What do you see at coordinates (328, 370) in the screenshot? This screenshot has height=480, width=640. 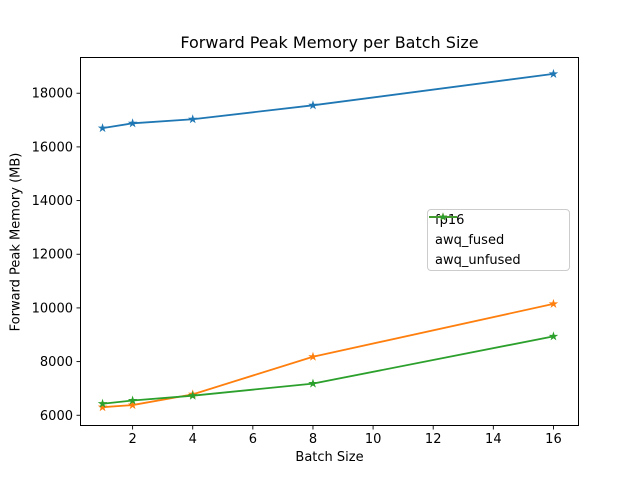 I see `series-line-awq_unfused` at bounding box center [328, 370].